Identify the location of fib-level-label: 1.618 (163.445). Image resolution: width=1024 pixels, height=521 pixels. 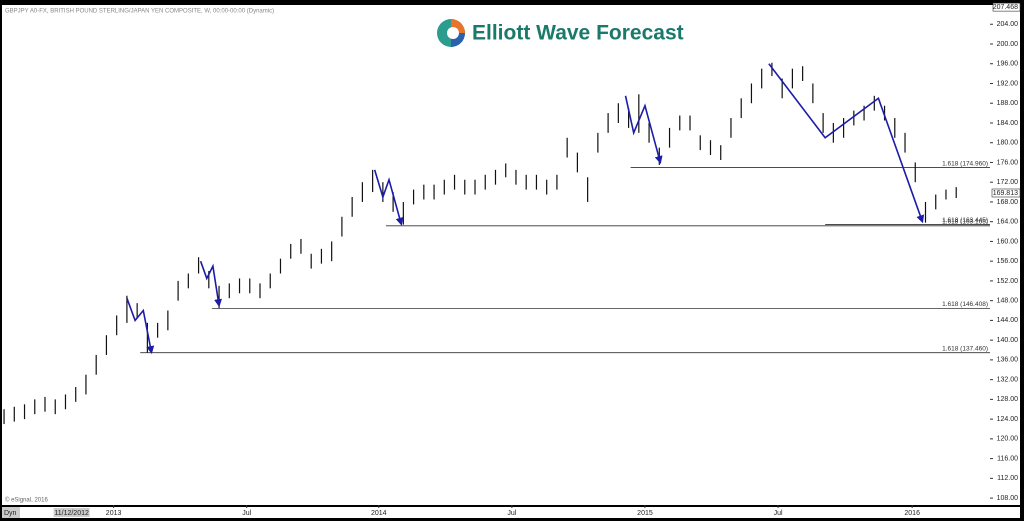
(965, 220).